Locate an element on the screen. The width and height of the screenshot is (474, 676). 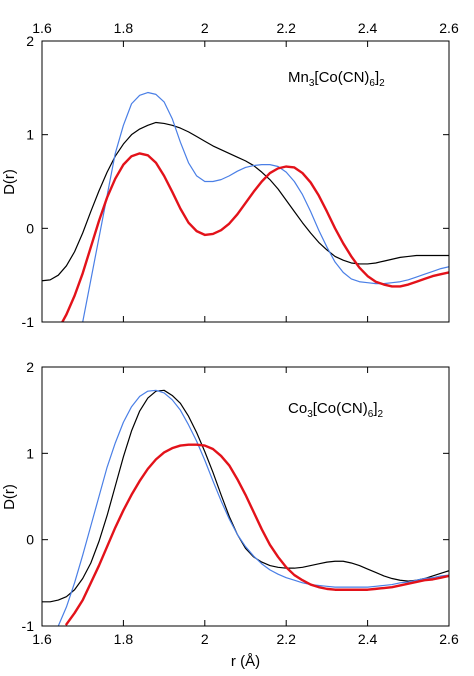
x-tick-label: 2.2 is located at coordinates (286, 639).